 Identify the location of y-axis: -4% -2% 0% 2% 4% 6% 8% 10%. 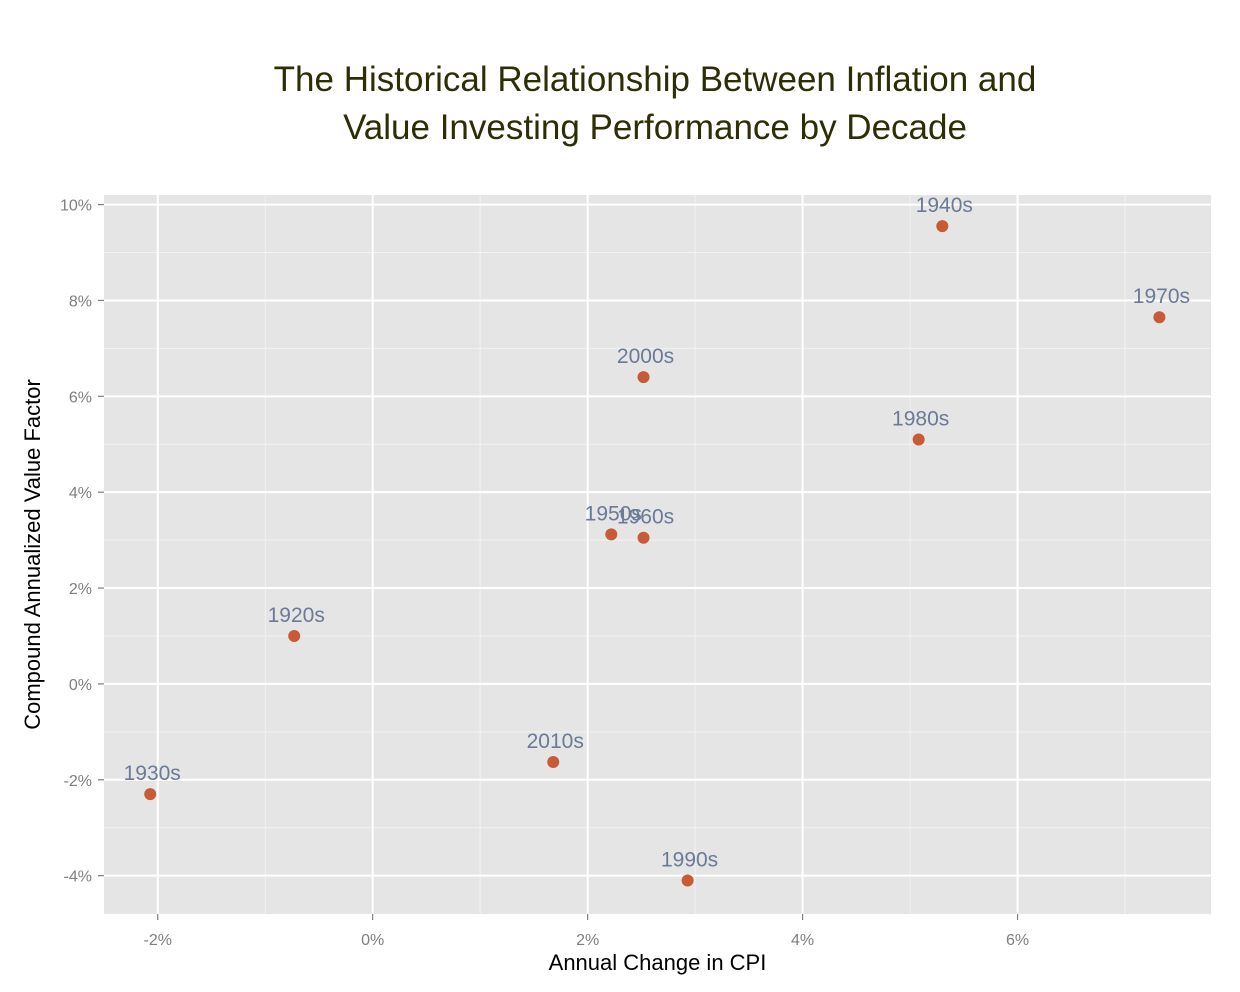
(82, 542).